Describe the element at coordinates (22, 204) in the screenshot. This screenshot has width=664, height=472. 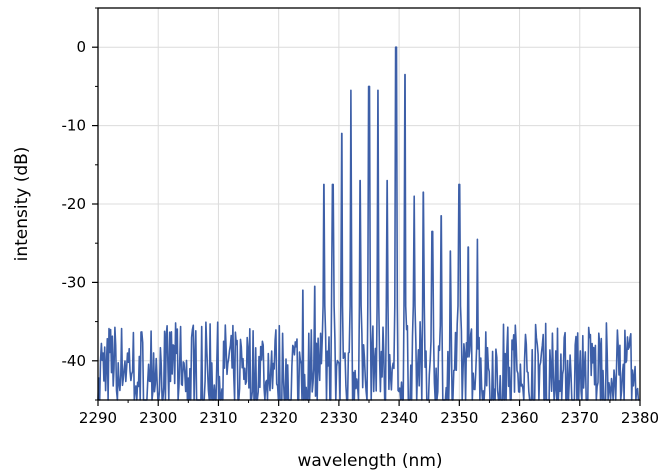
I see `y-axis-label: intensity (dB)` at that location.